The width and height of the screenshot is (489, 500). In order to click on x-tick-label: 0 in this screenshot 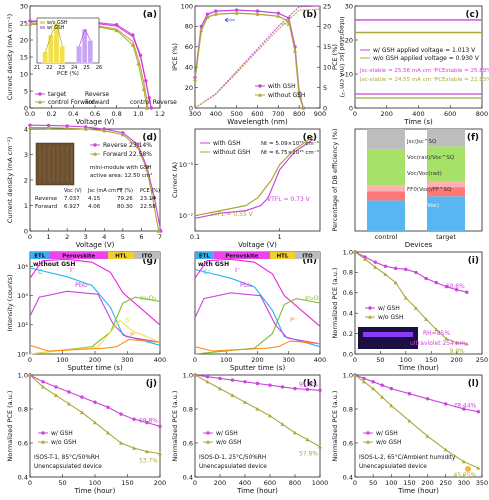, I will do `click(195, 483)`.